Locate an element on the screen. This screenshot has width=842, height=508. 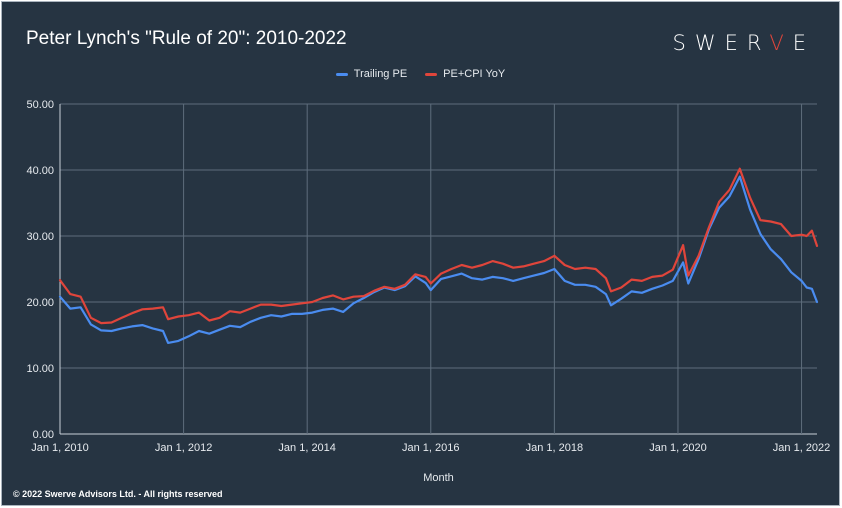
legend-swatch-trailing-pe is located at coordinates (341, 74).